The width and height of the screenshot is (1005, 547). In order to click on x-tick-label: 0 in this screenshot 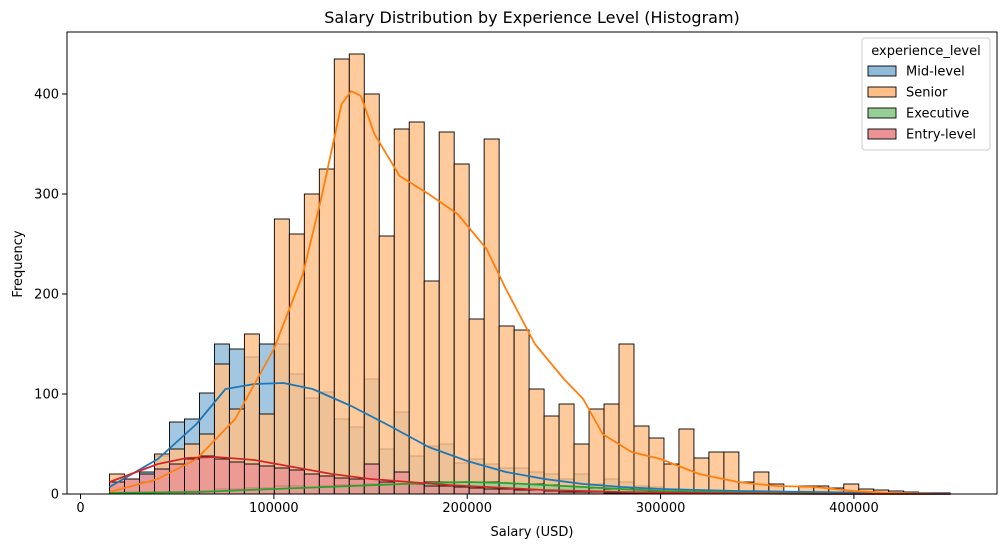, I will do `click(80, 508)`.